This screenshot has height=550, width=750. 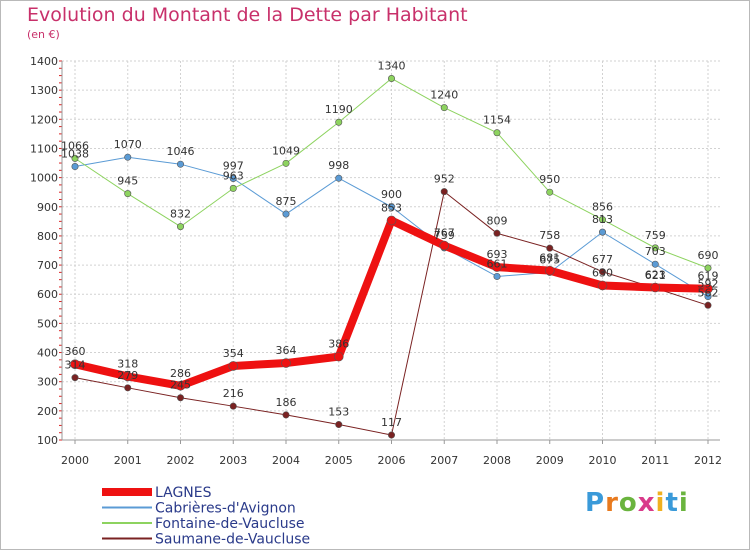 I want to click on data-label-fontaine-de-vaucluse: 1066, so click(x=75, y=145).